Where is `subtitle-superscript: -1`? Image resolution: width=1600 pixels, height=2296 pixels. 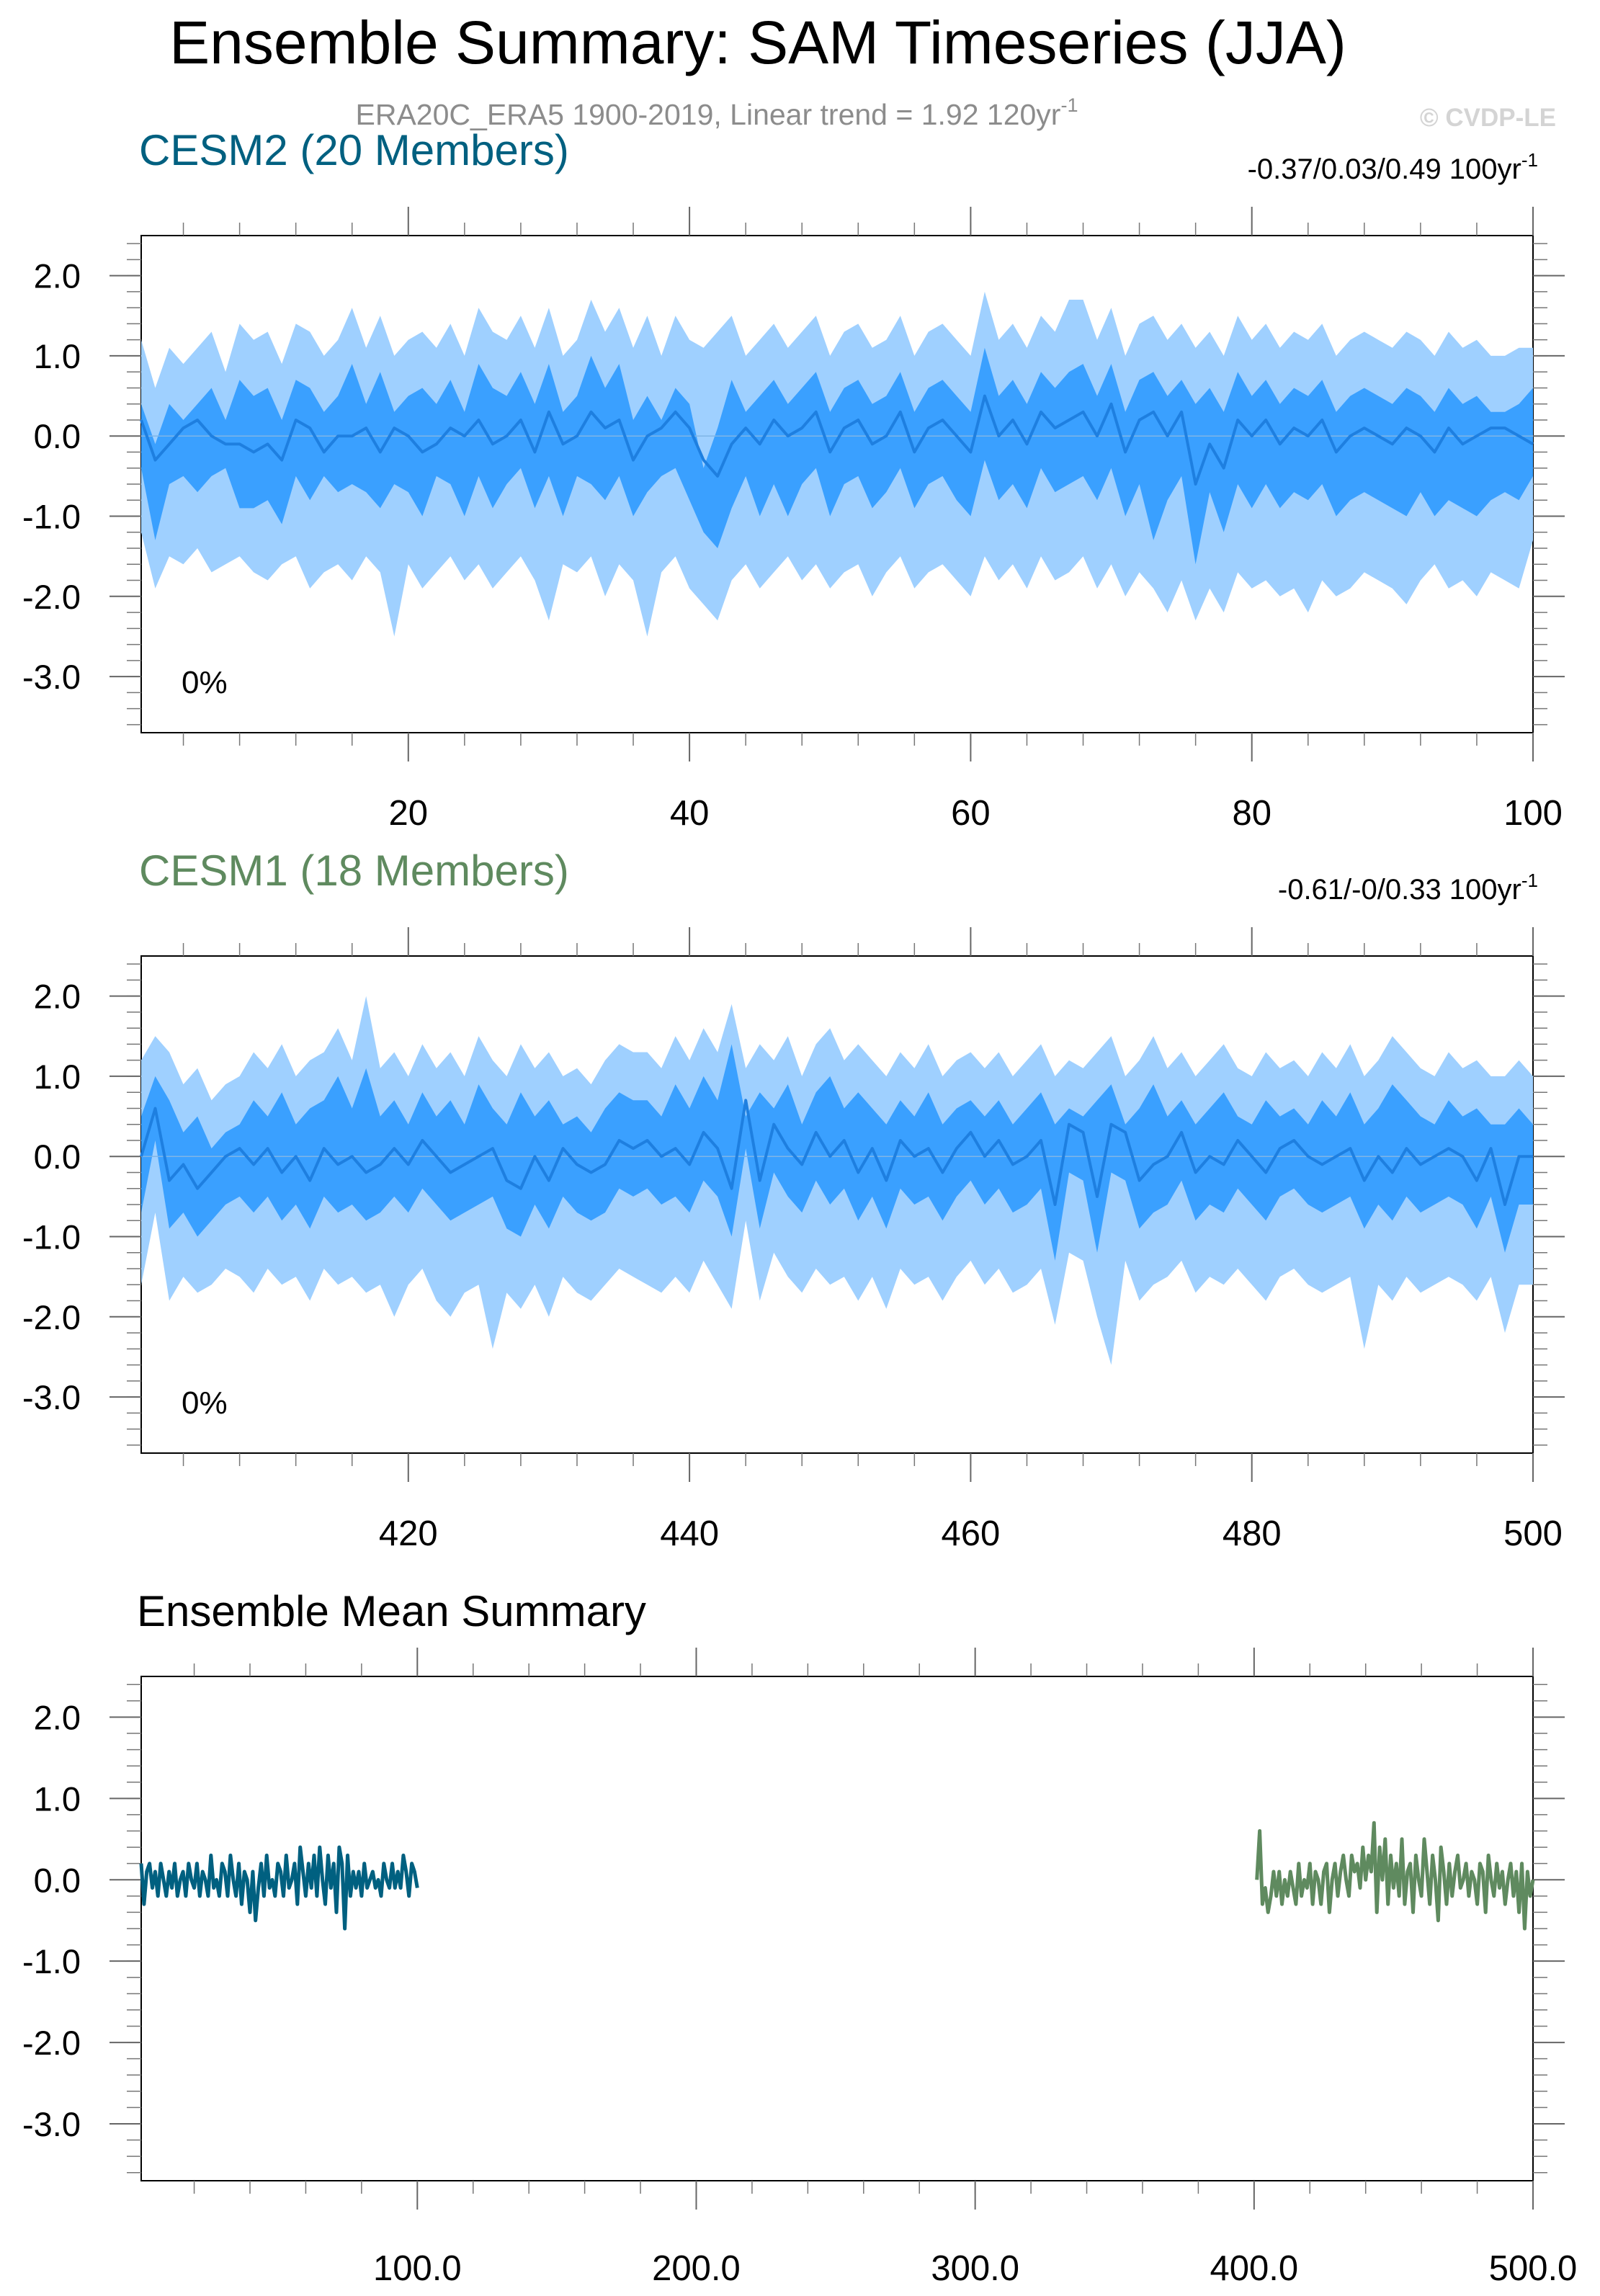 subtitle-superscript: -1 is located at coordinates (1069, 105).